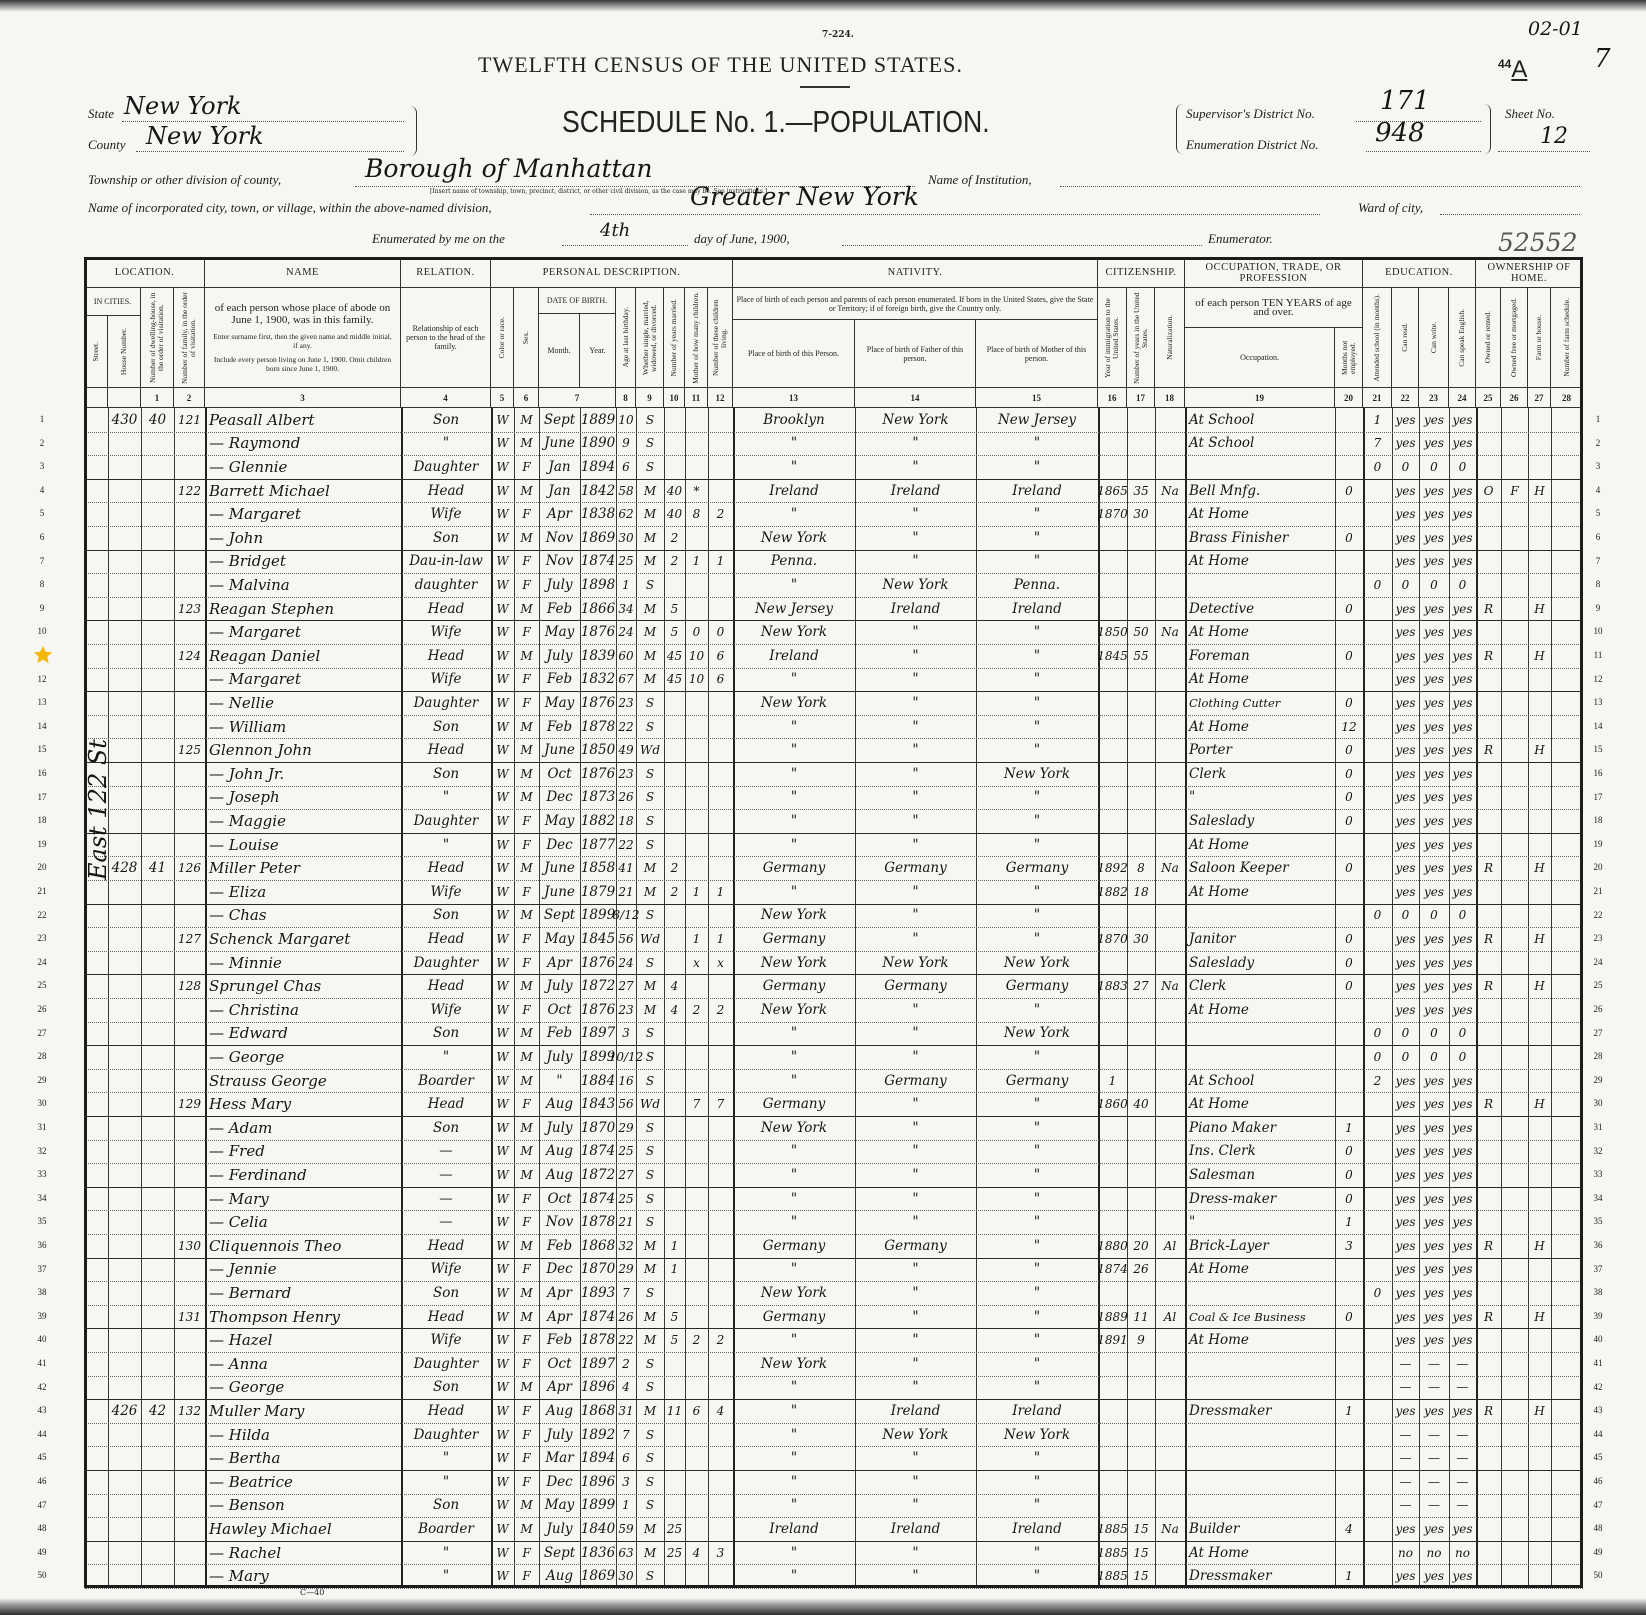 The width and height of the screenshot is (1646, 1615). Describe the element at coordinates (598, 938) in the screenshot. I see `cell-yr: 1845` at that location.